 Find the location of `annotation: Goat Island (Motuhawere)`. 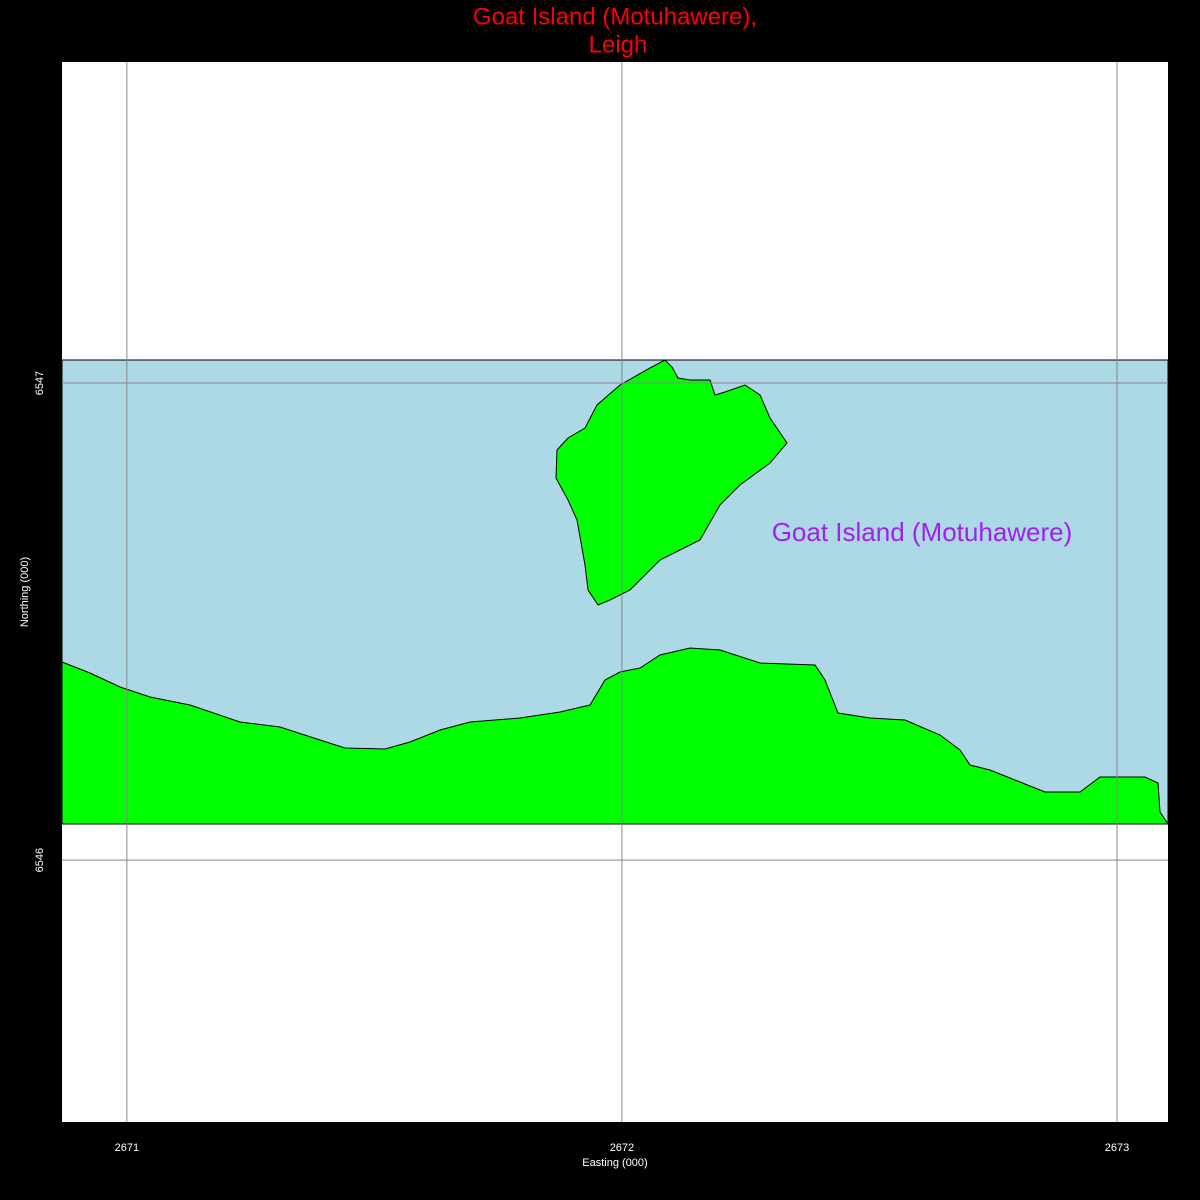

annotation: Goat Island (Motuhawere) is located at coordinates (922, 532).